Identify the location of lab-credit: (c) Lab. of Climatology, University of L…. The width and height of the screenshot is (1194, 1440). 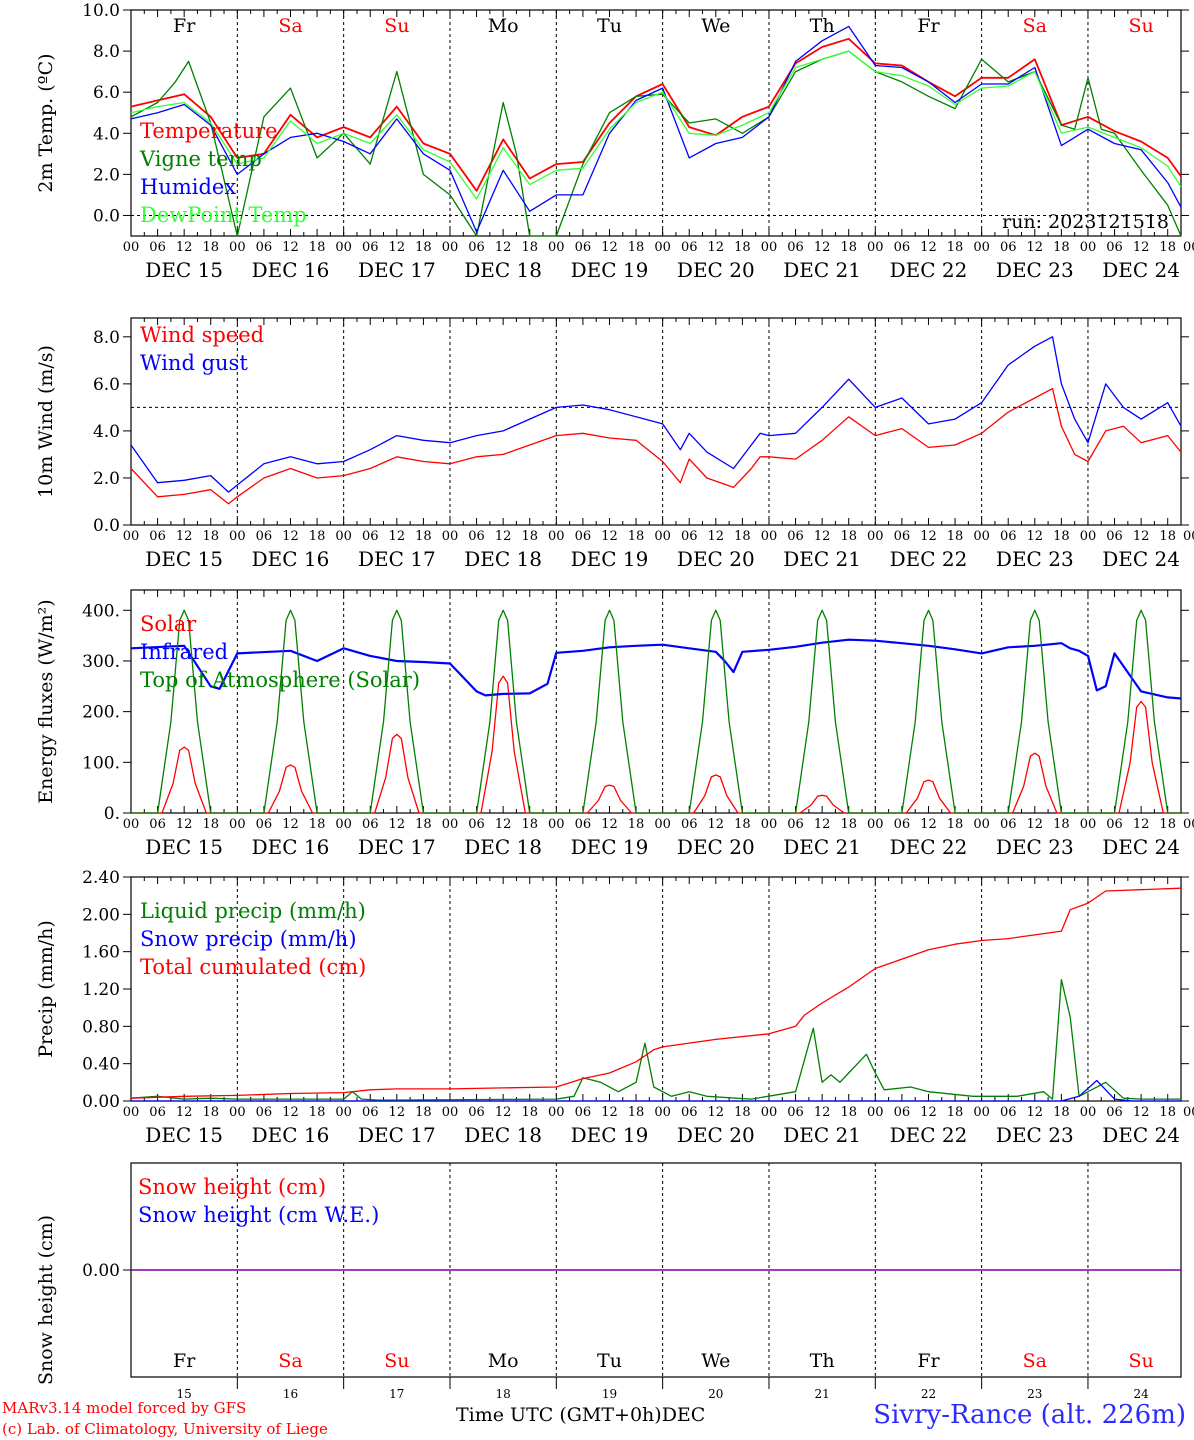
(165, 1429).